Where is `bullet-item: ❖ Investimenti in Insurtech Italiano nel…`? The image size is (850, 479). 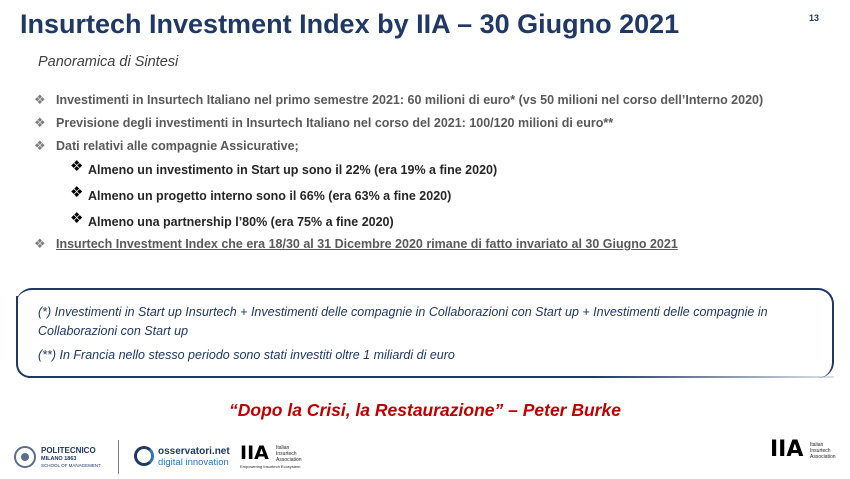 bullet-item: ❖ Investimenti in Insurtech Italiano nel… is located at coordinates (399, 99).